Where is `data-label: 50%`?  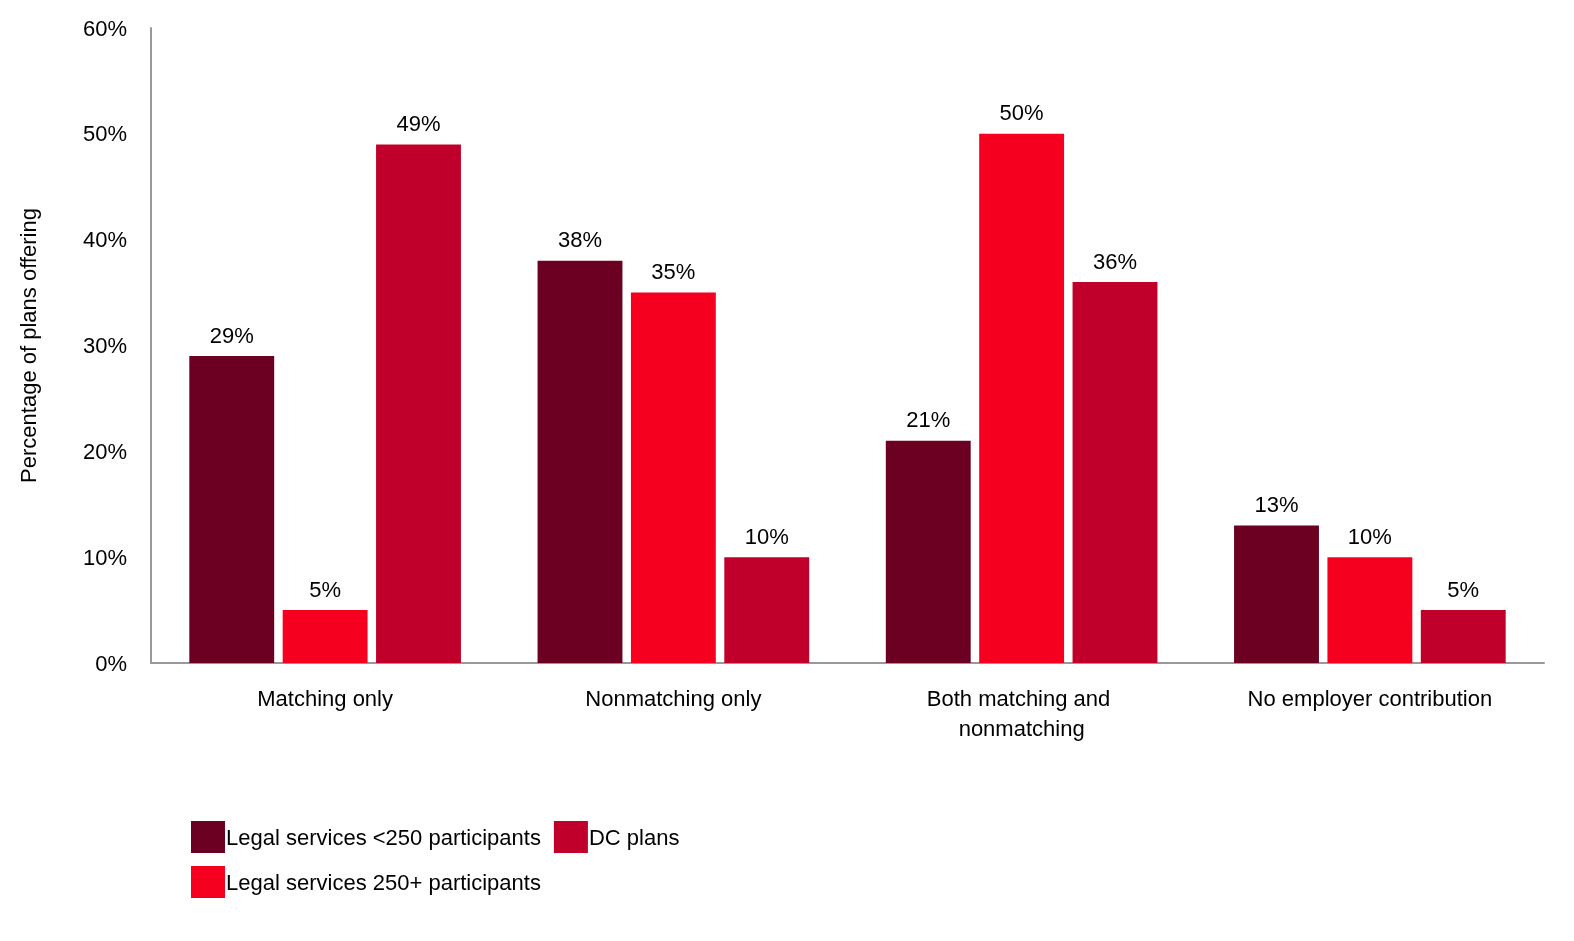 data-label: 50% is located at coordinates (1021, 113).